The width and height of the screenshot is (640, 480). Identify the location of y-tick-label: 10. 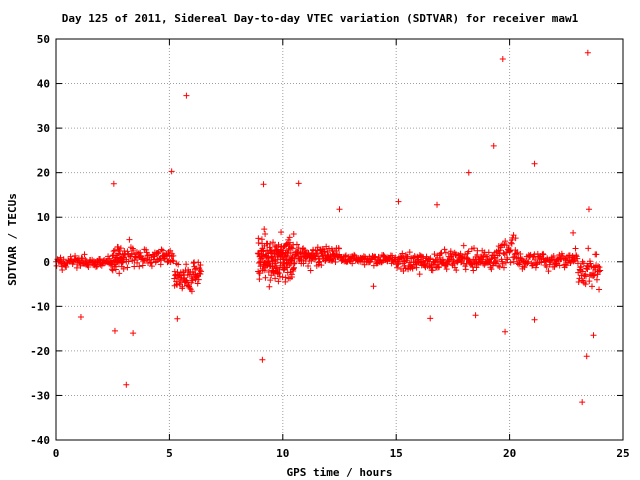
(43, 217).